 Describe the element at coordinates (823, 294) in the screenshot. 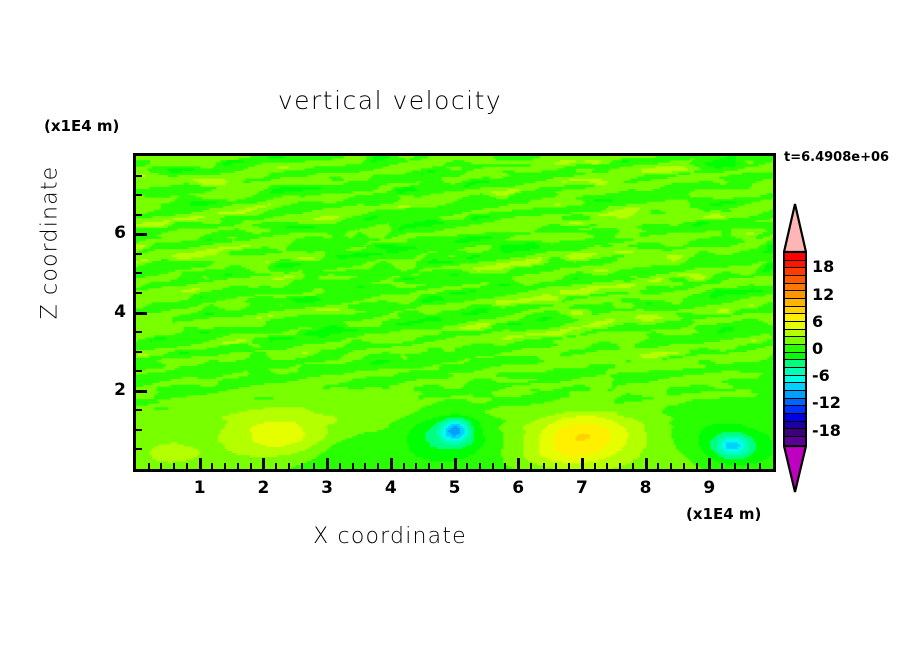

I see `colorbar-tick-label: 12` at that location.